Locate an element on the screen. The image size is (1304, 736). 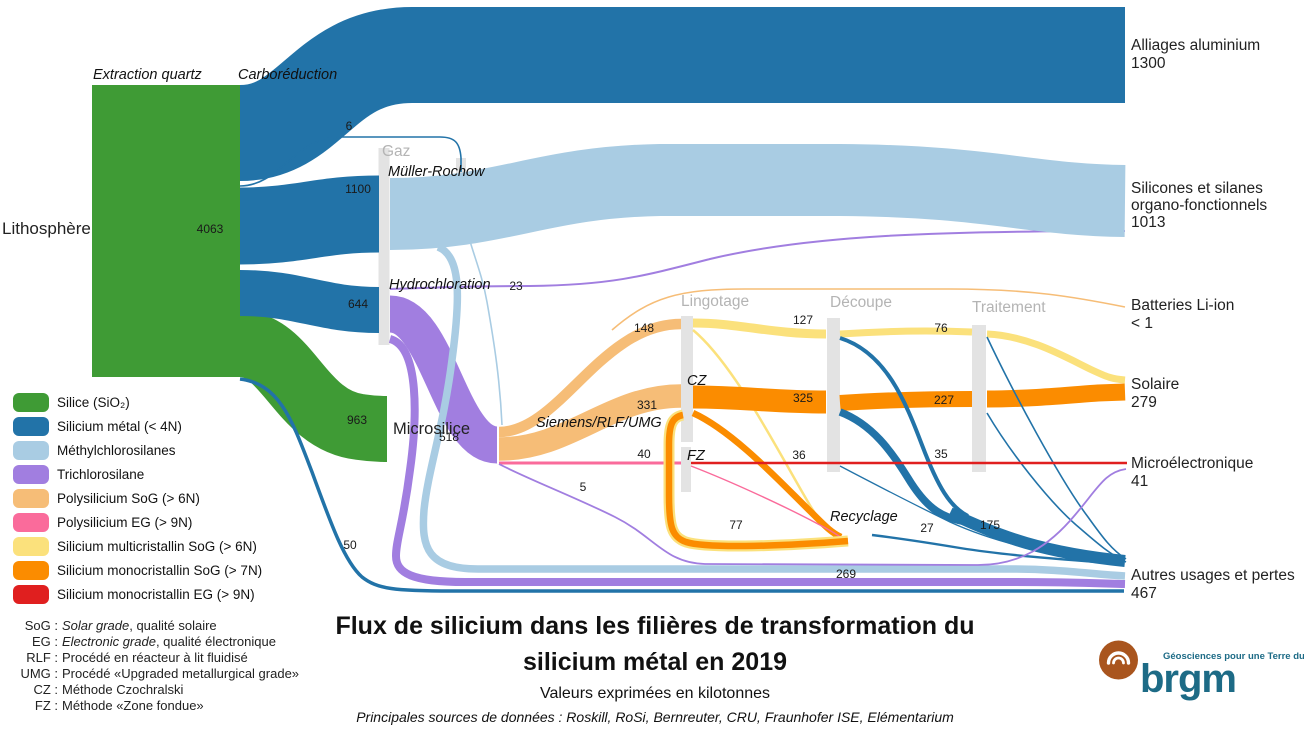
legend-item: Polysilicium EG (> 9N) is located at coordinates (102, 522).